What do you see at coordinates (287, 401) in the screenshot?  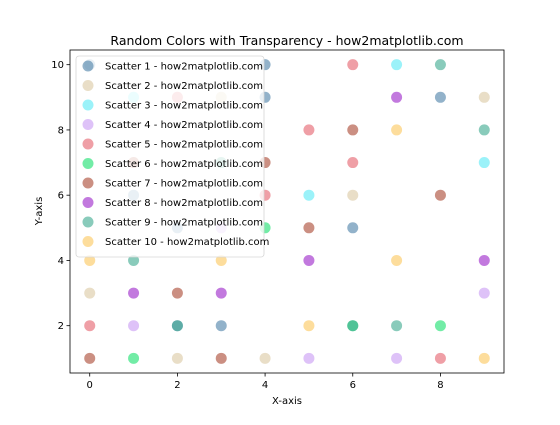 I see `x-axis-label: X-axis` at bounding box center [287, 401].